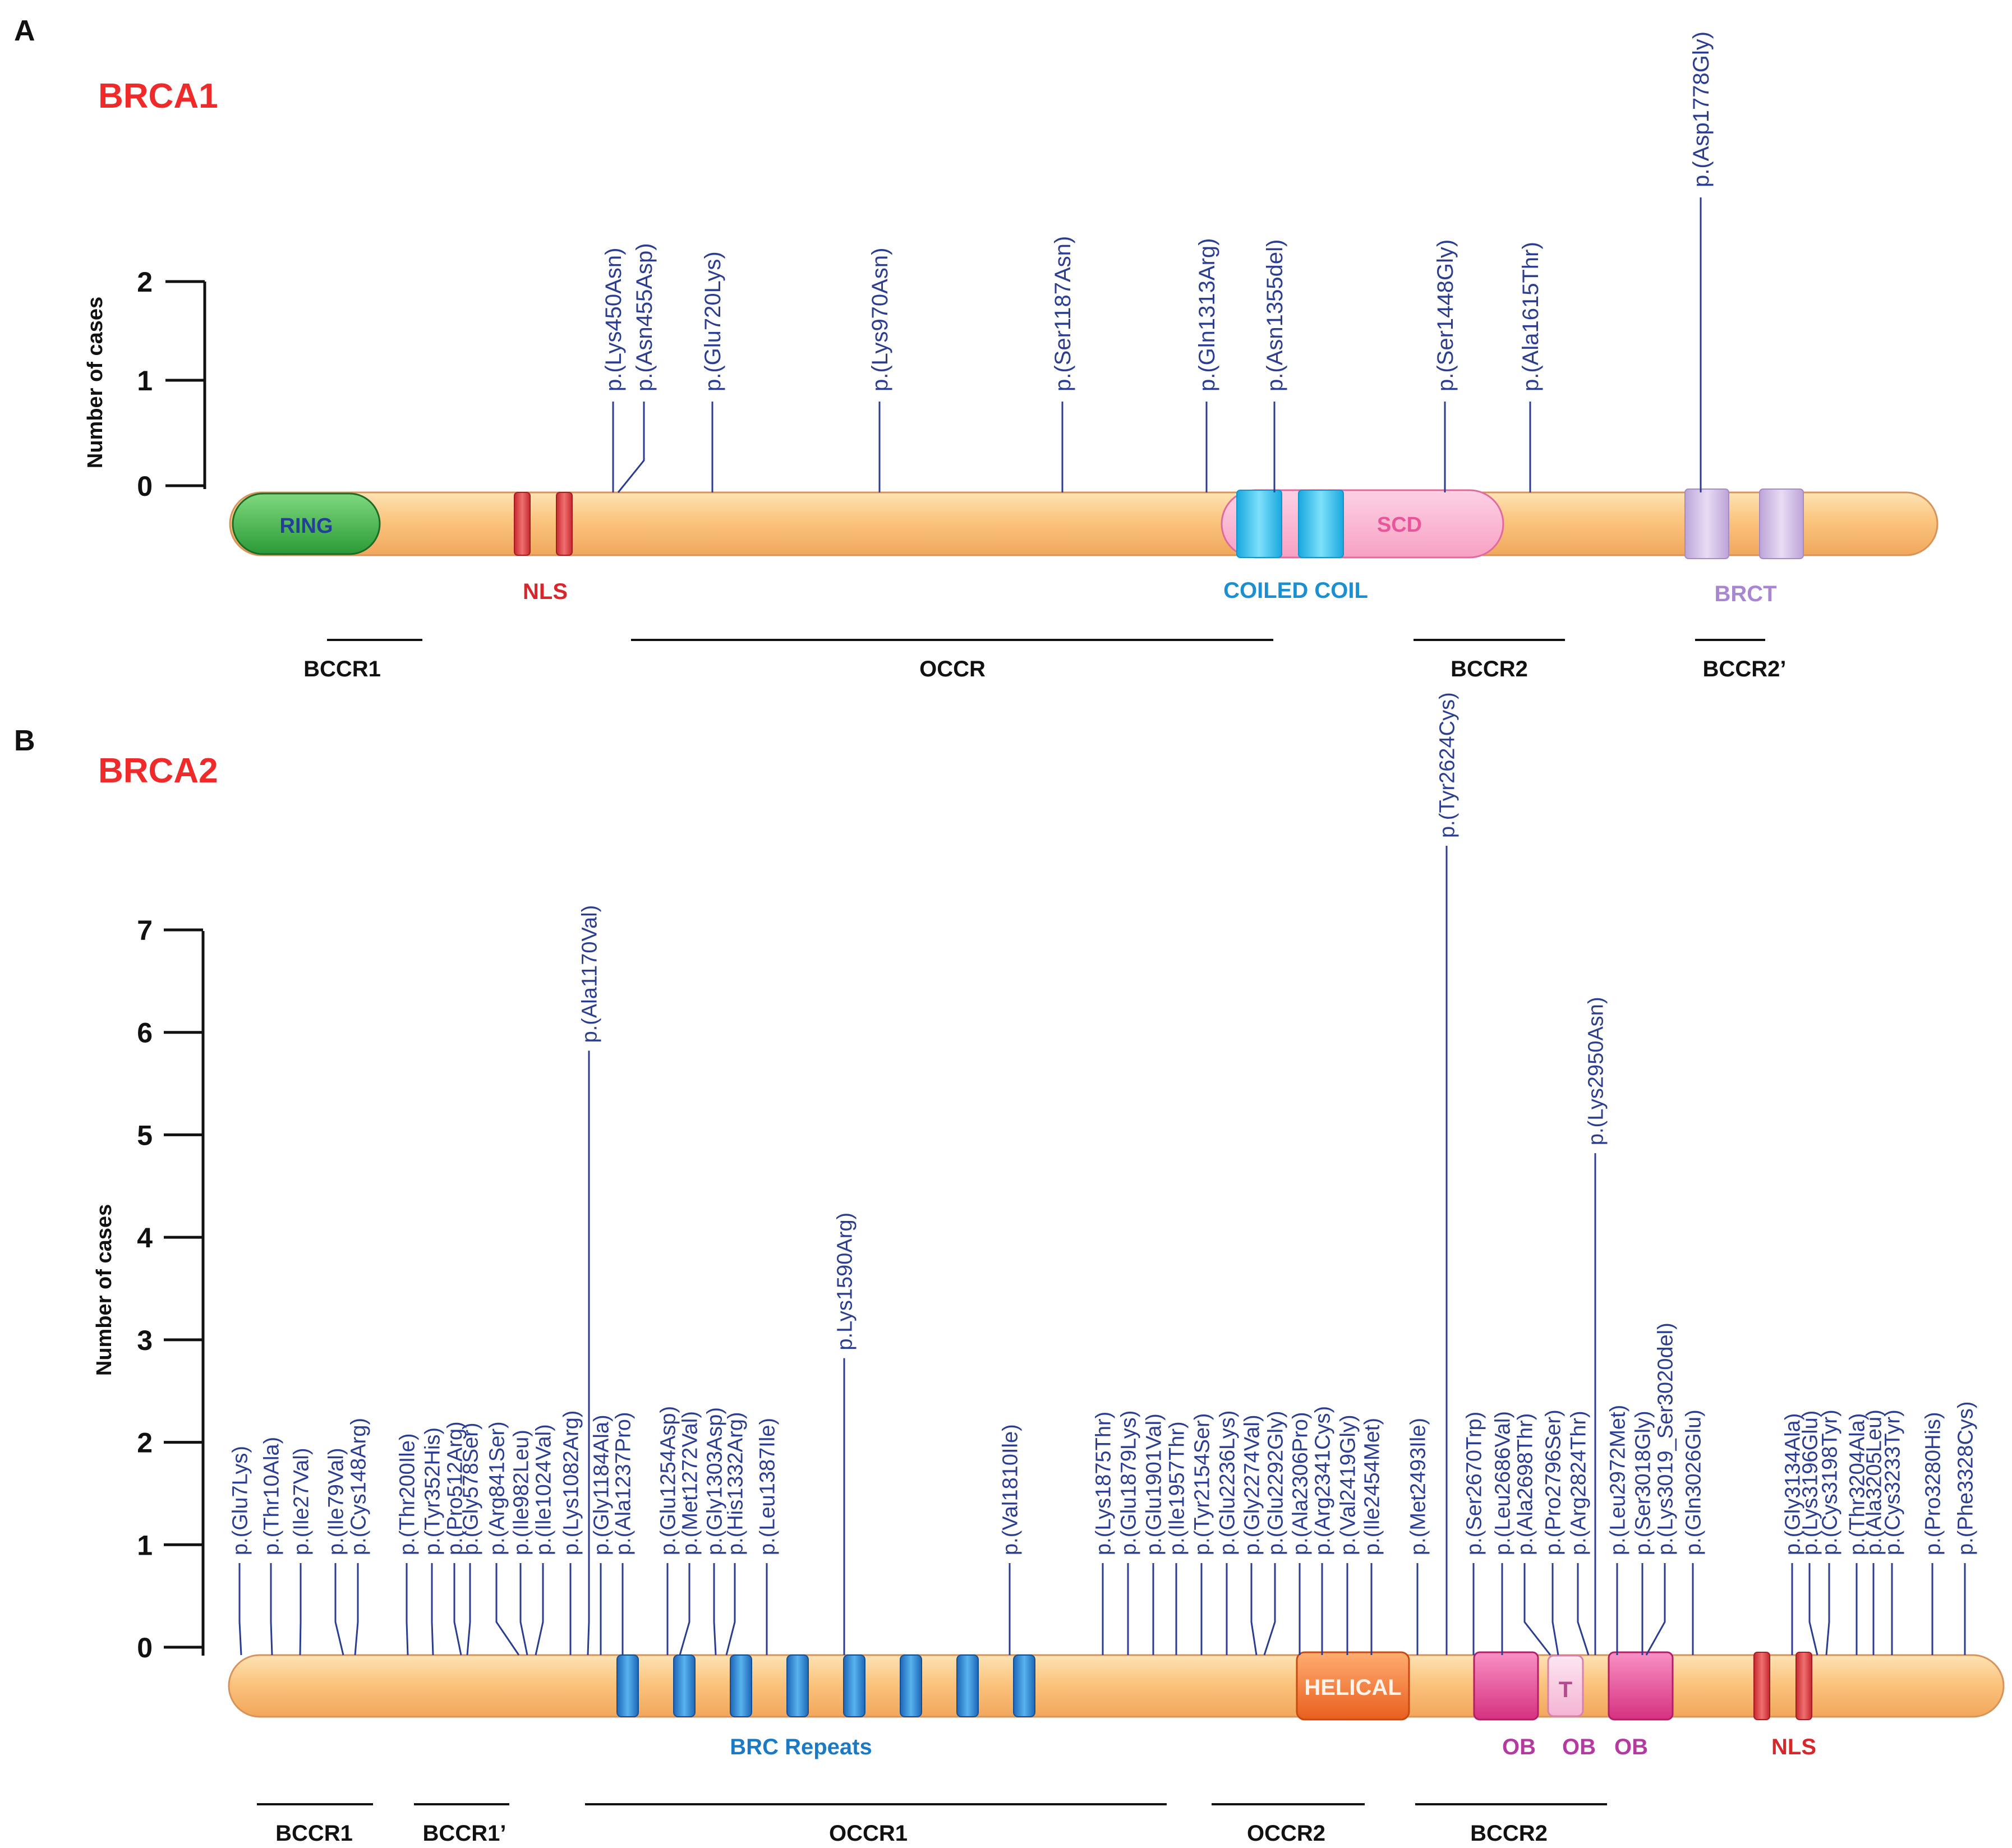  What do you see at coordinates (1399, 525) in the screenshot?
I see `scd-label: SCD` at bounding box center [1399, 525].